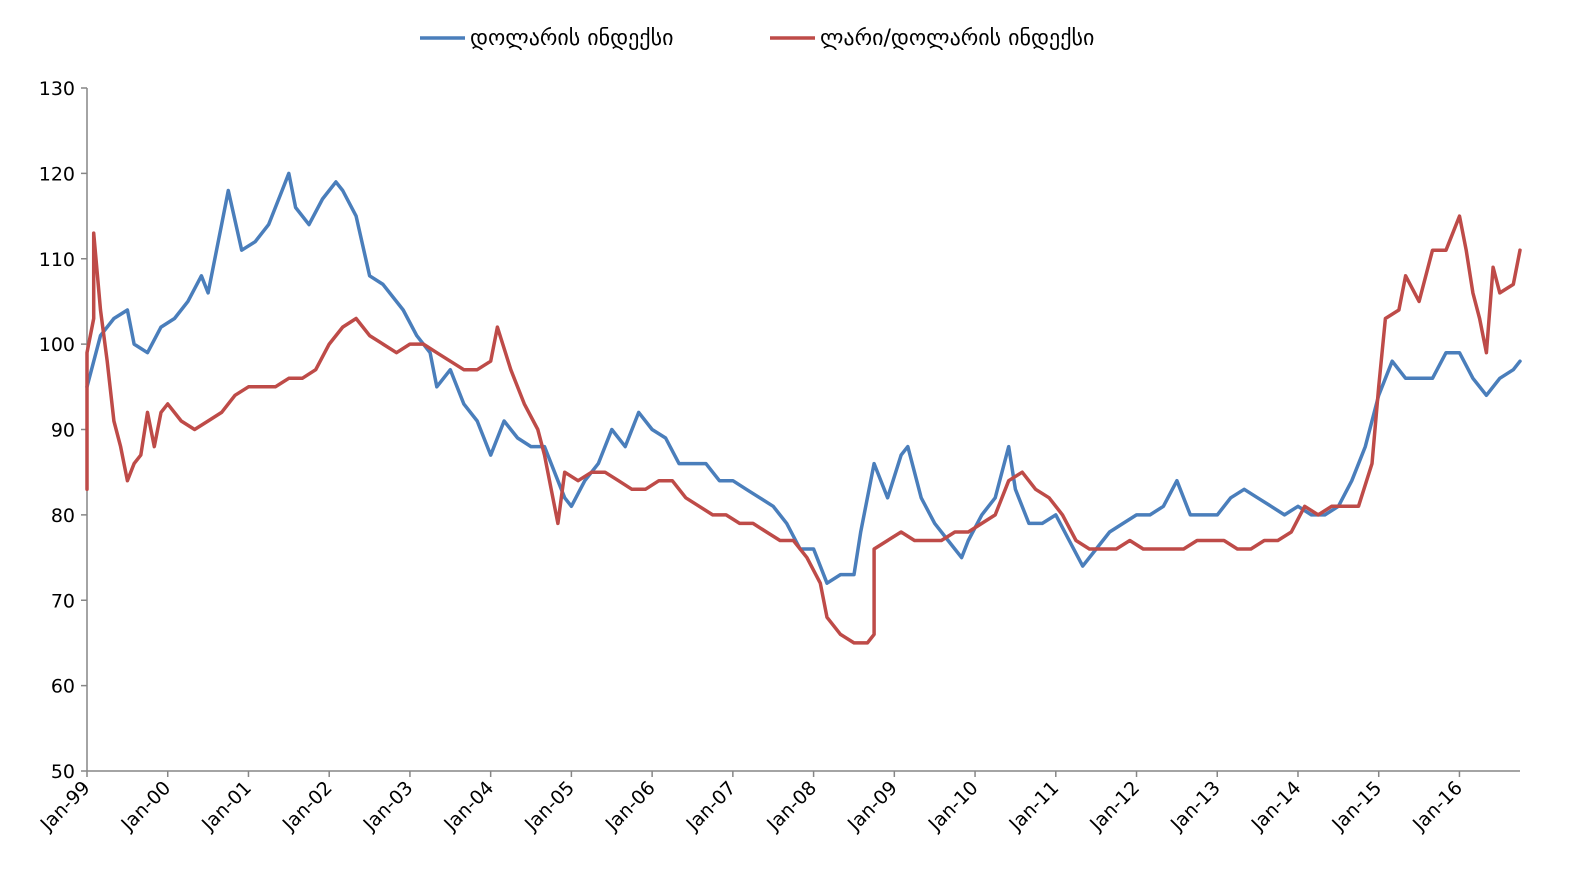 This screenshot has height=893, width=1586. I want to click on x-tick-label: Jan-12, so click(1114, 806).